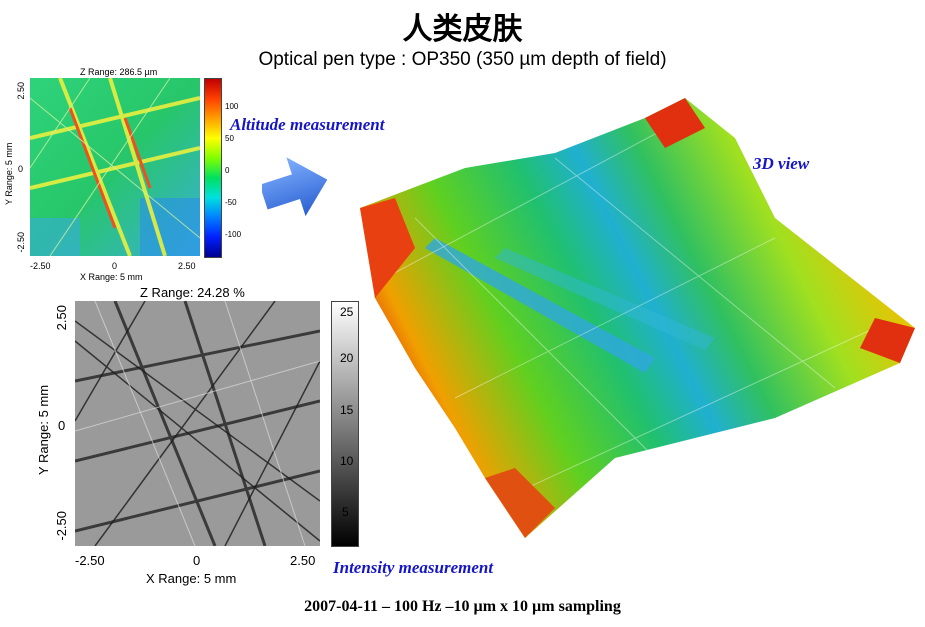  I want to click on altitude-map-image, so click(115, 167).